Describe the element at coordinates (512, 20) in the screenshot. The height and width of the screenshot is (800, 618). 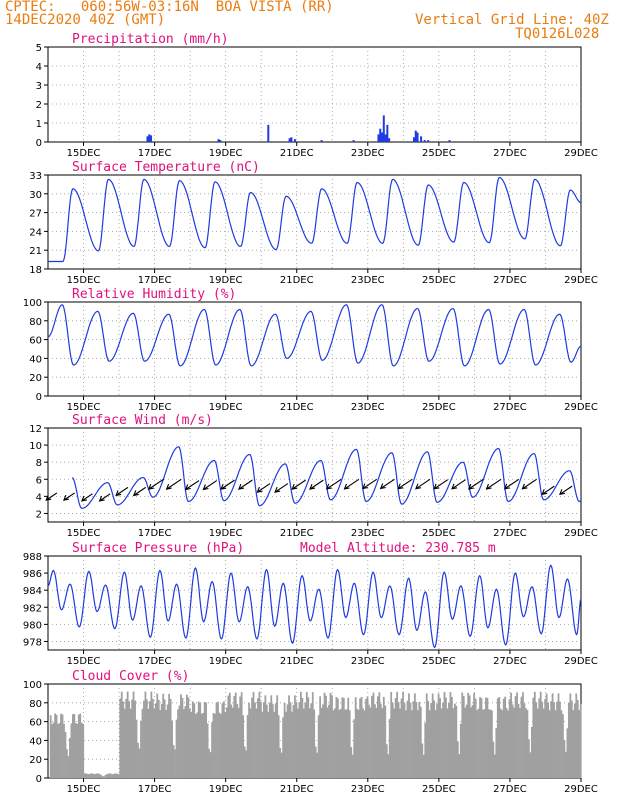
I see `header-grid-line: Vertical Grid Line: 40Z` at that location.